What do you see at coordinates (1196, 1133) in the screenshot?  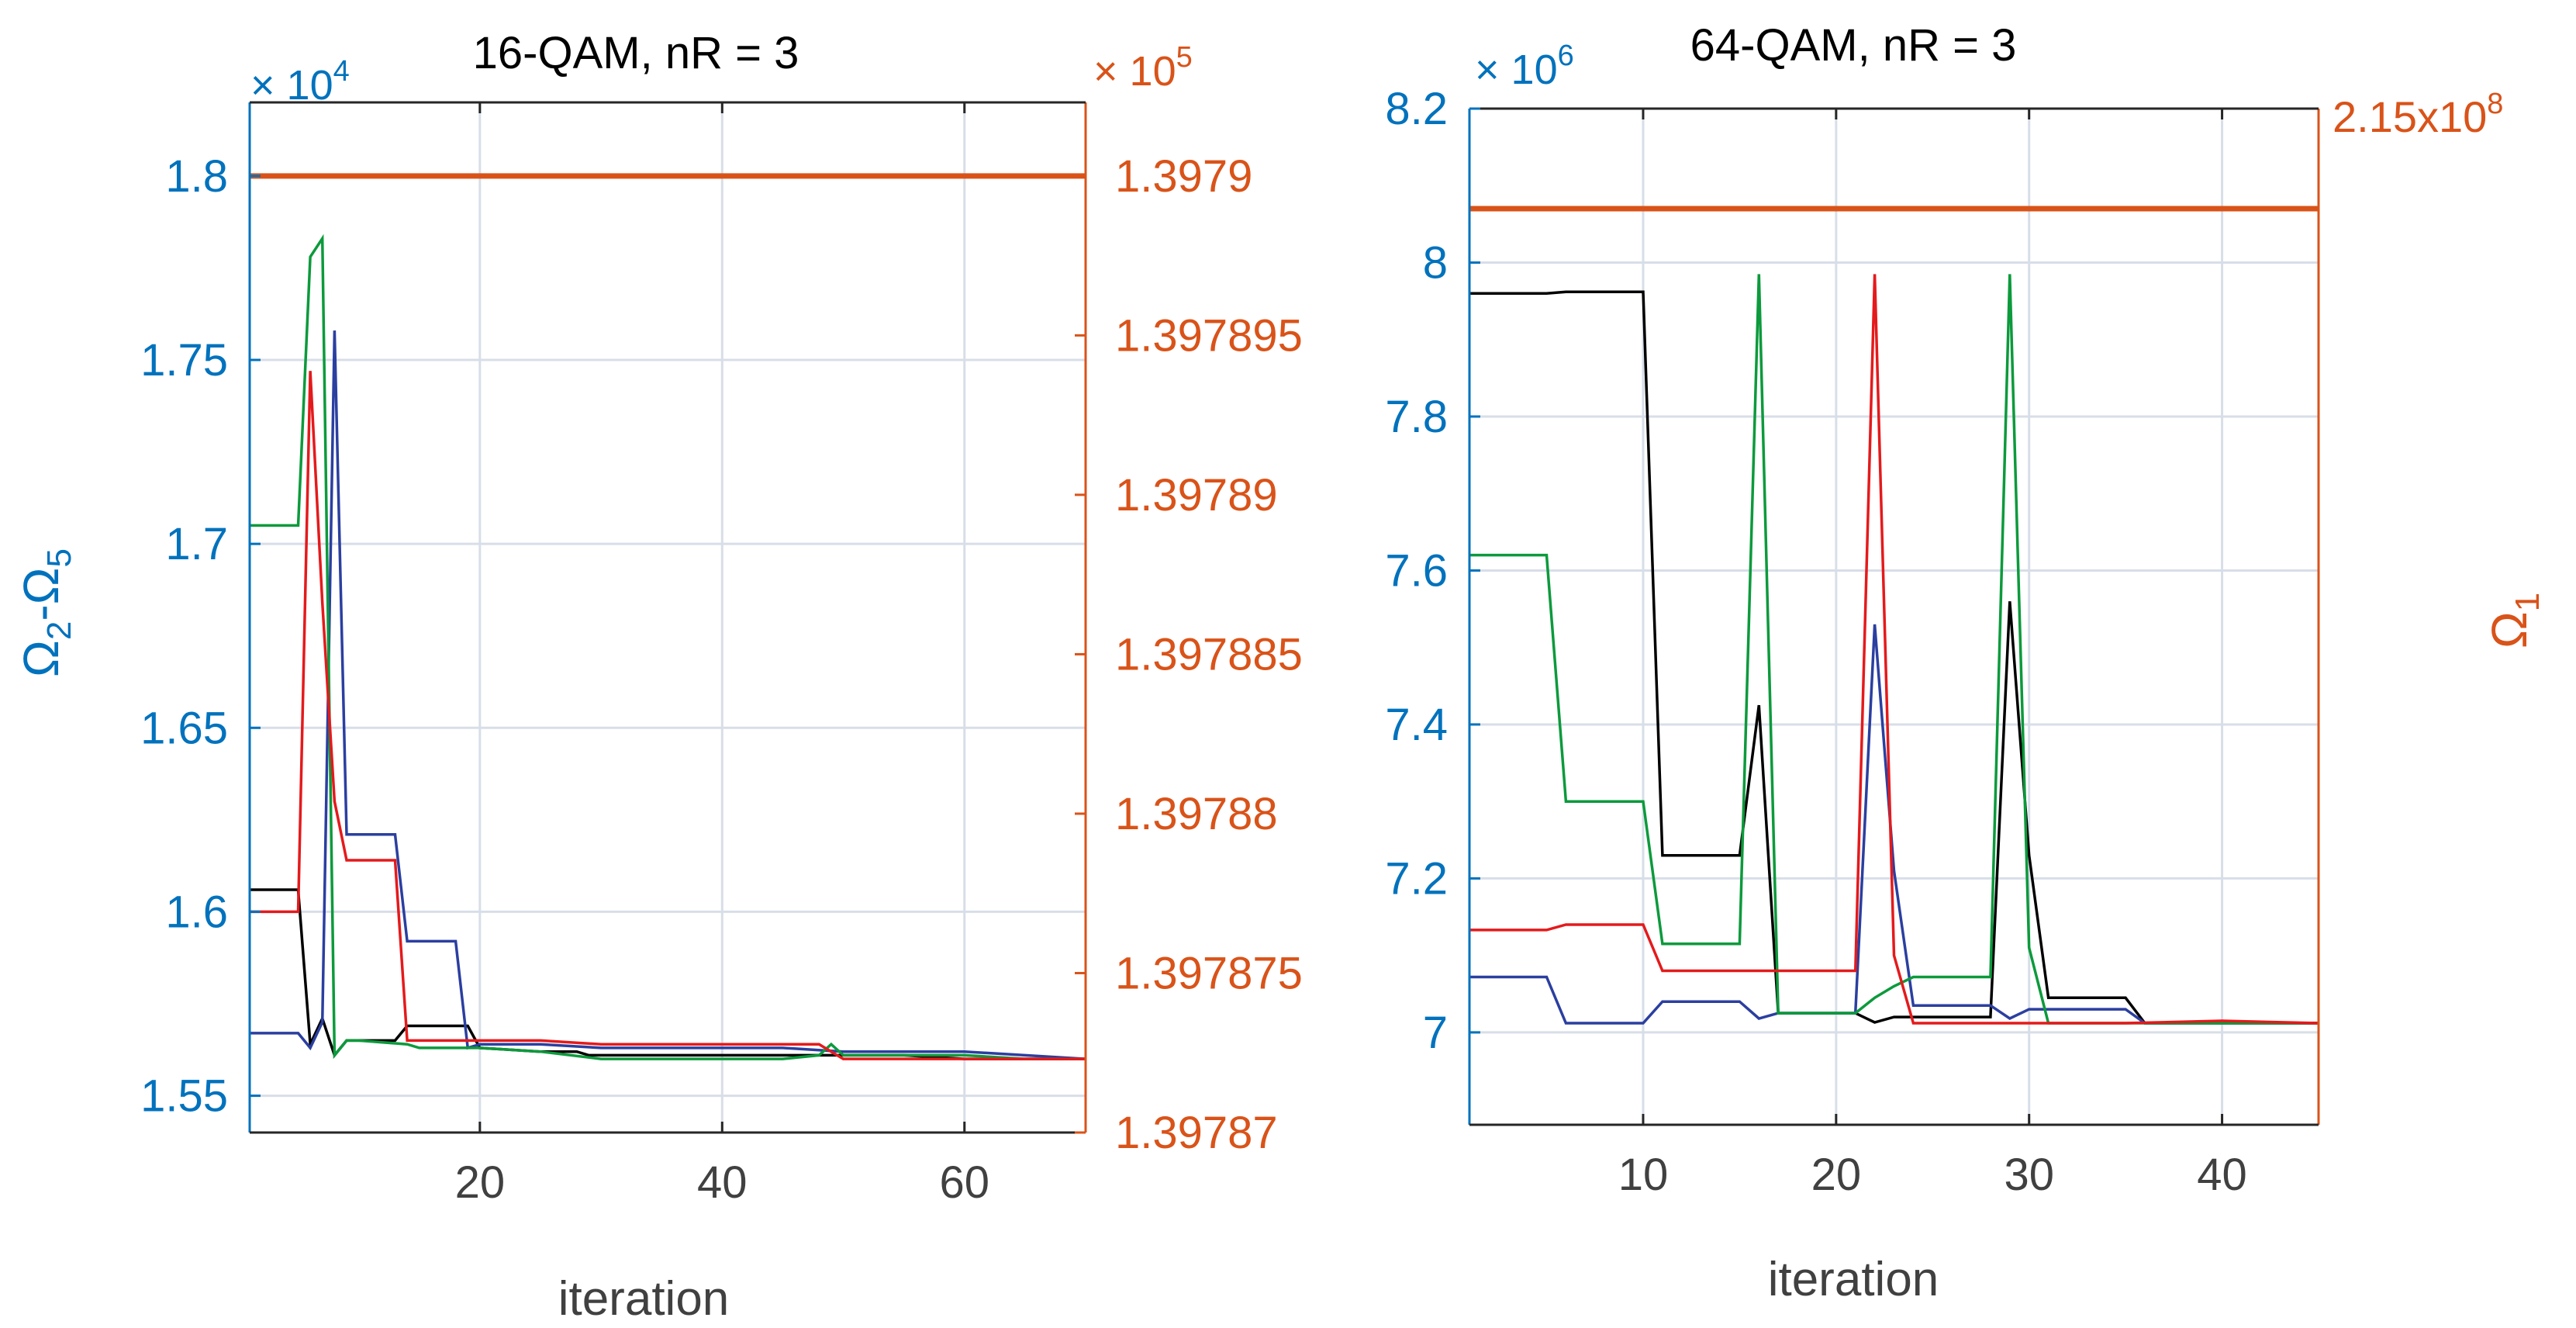 I see `right-y-tick-label: 1.39787` at bounding box center [1196, 1133].